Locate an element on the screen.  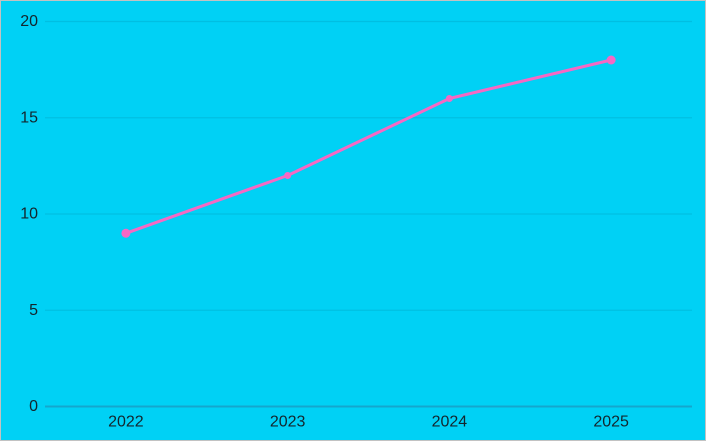
y-tick-label: 15 is located at coordinates (29, 117).